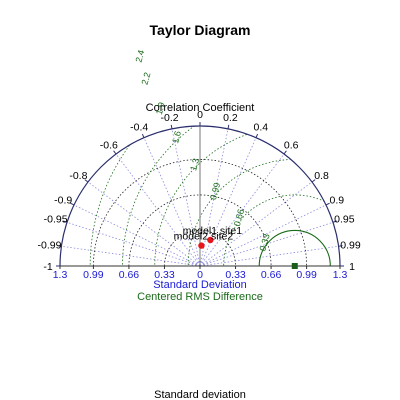 This screenshot has width=400, height=400. What do you see at coordinates (265, 243) in the screenshot?
I see `crmsd-label: 0.33` at bounding box center [265, 243].